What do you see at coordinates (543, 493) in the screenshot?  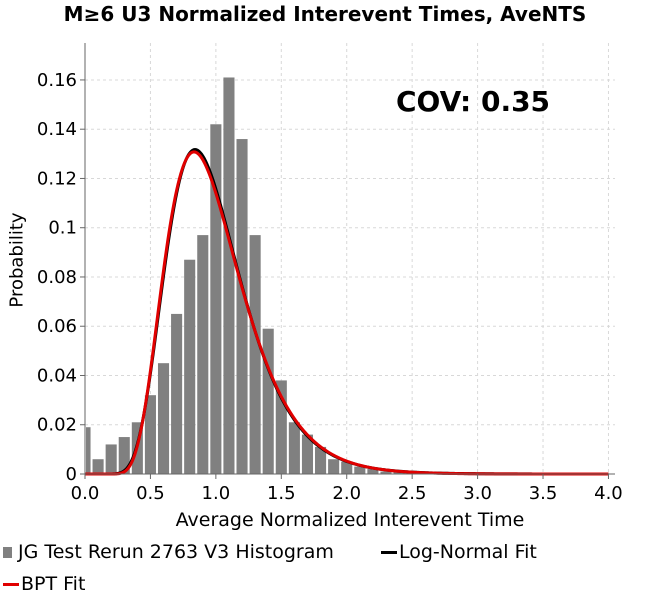 I see `x-tick-label: 3.5` at bounding box center [543, 493].